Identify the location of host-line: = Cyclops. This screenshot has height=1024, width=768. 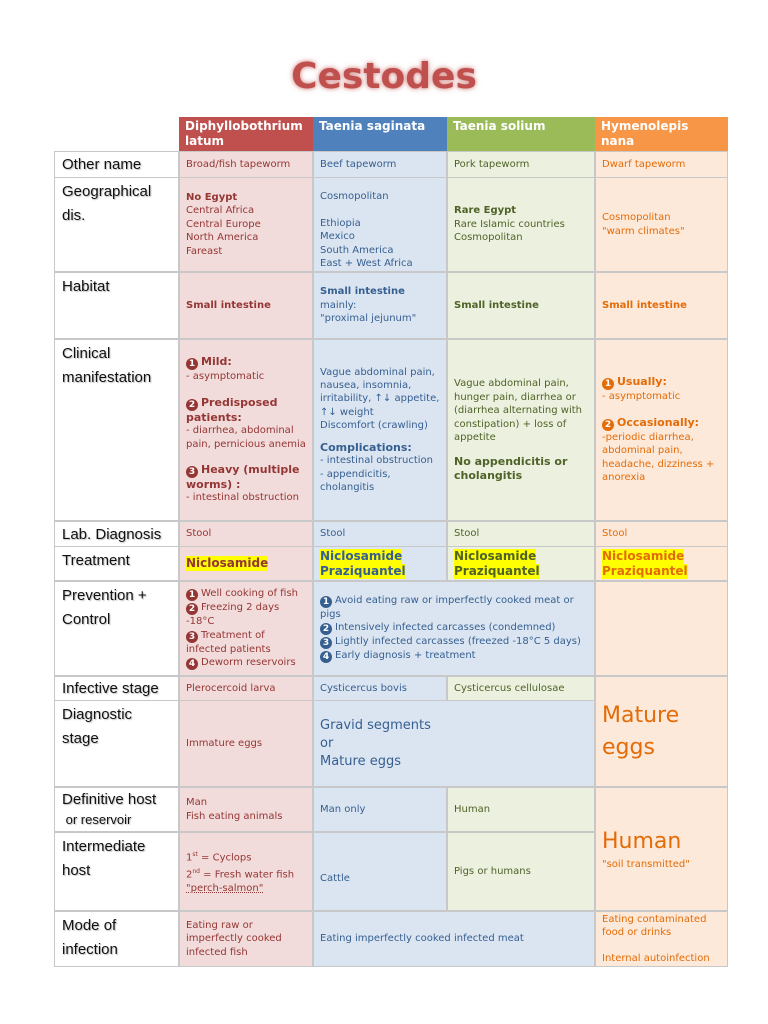
(224, 858).